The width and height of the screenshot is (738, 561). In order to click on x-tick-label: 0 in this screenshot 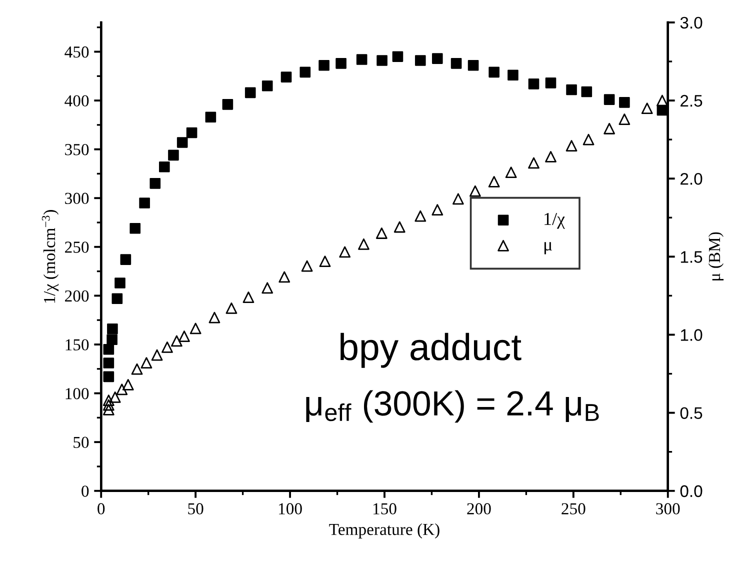, I will do `click(101, 508)`.